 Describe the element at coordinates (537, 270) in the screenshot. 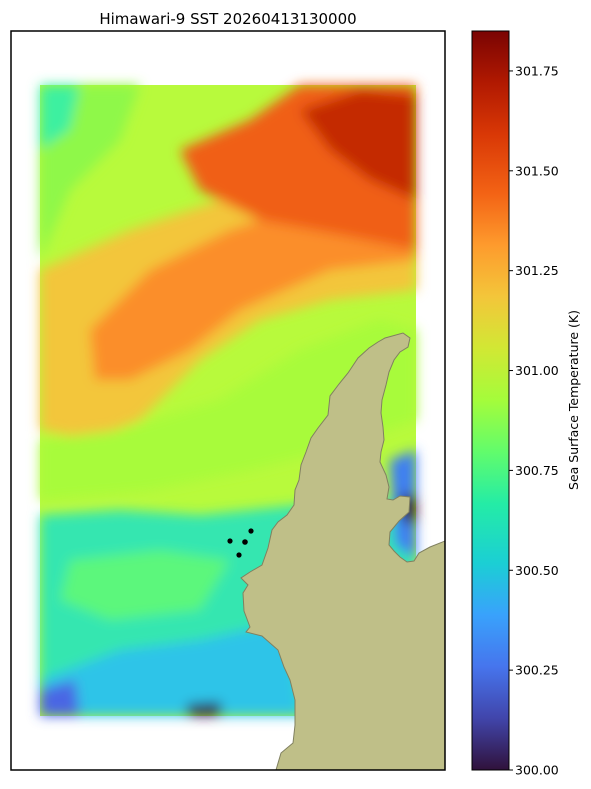

I see `colorbar-tick-label: 301.25` at that location.